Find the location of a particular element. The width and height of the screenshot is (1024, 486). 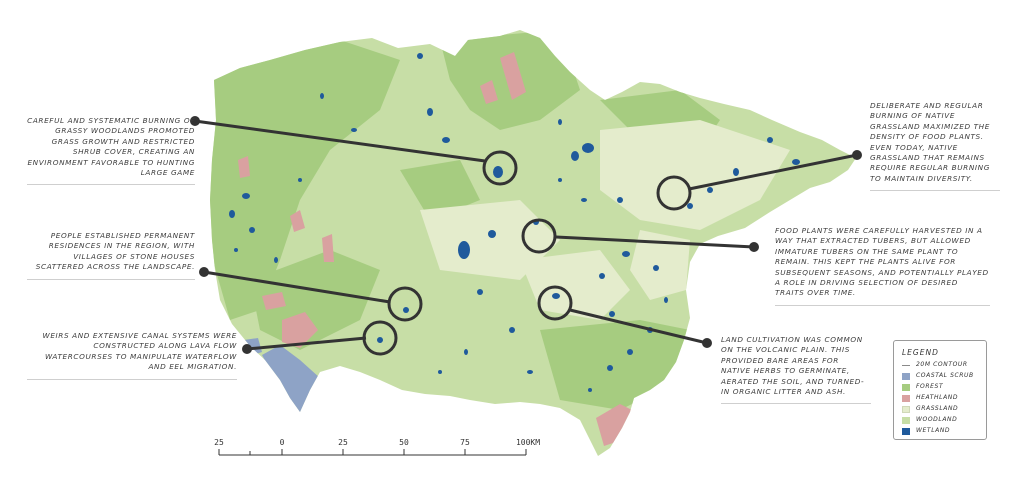

legend-item-grassland: GRASSLAND is located at coordinates (944, 410).